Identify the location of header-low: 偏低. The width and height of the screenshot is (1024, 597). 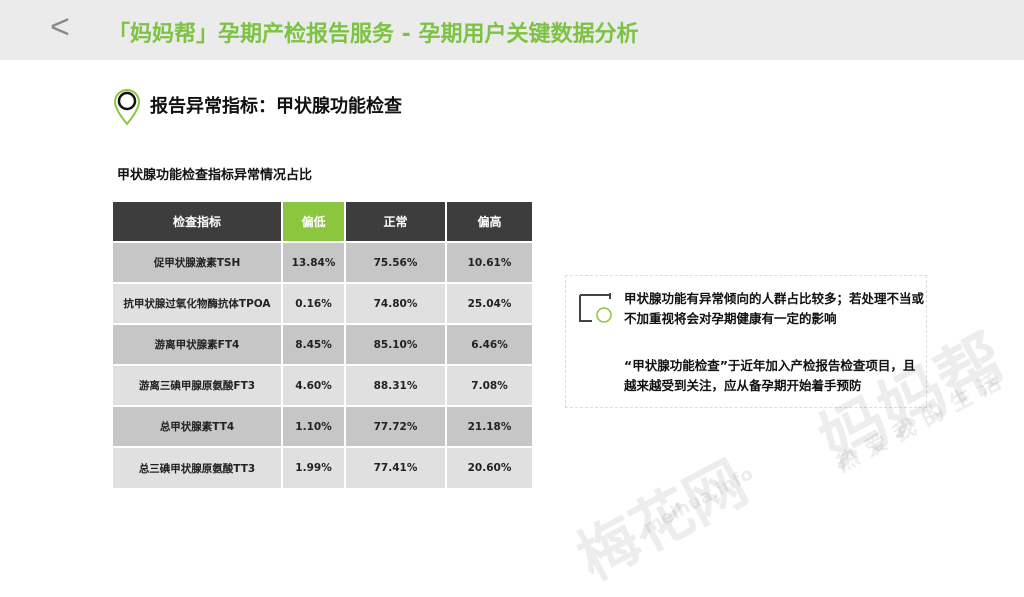
(314, 222).